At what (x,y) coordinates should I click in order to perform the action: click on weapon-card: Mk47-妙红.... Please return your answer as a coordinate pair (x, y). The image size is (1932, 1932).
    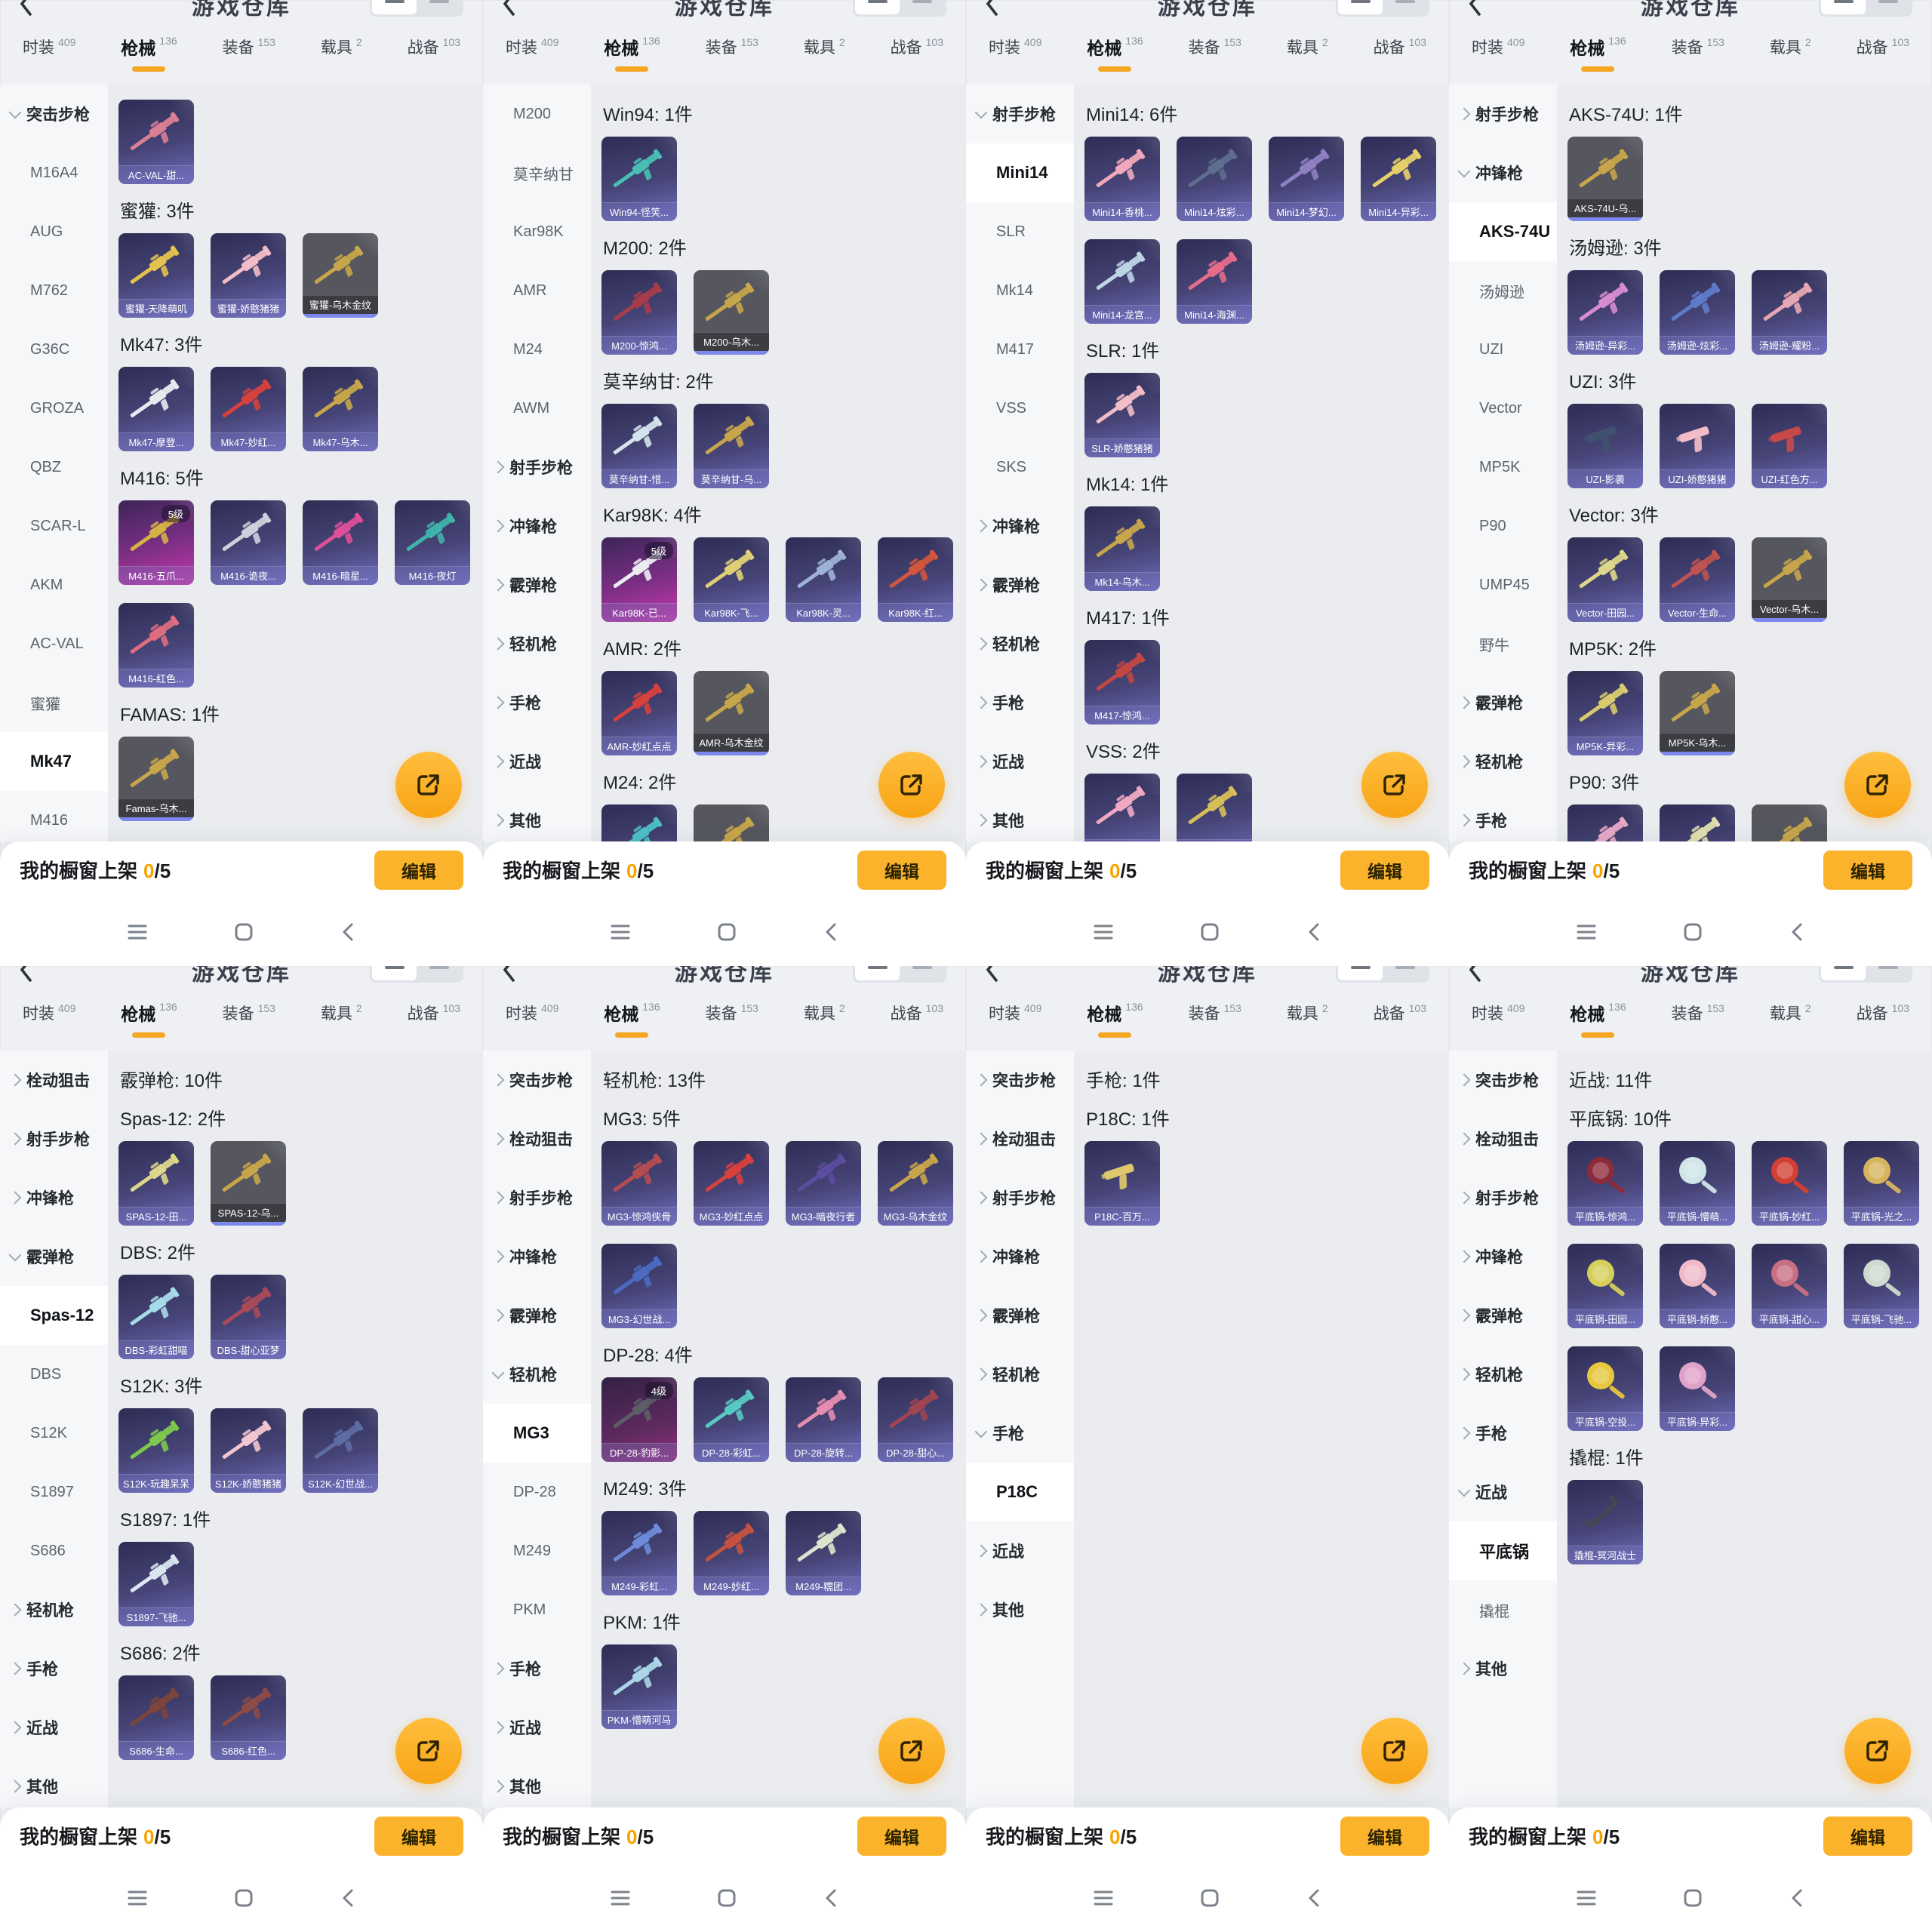
    Looking at the image, I should click on (248, 409).